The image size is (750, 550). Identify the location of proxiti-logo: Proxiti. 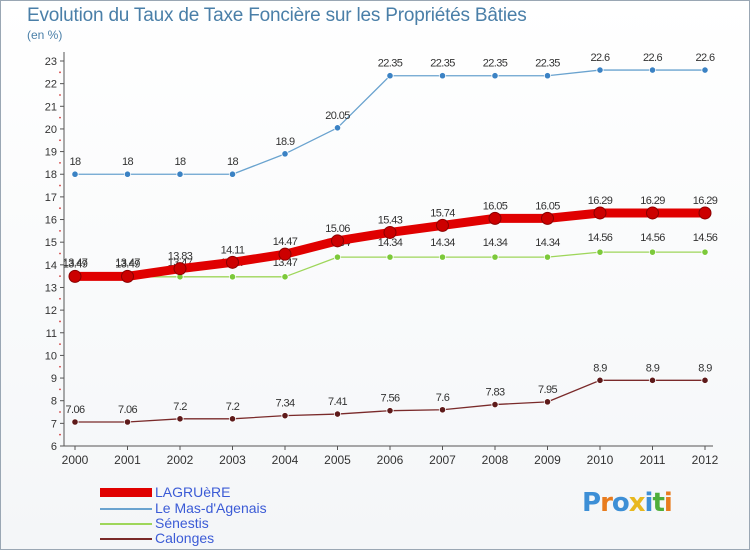
(627, 503).